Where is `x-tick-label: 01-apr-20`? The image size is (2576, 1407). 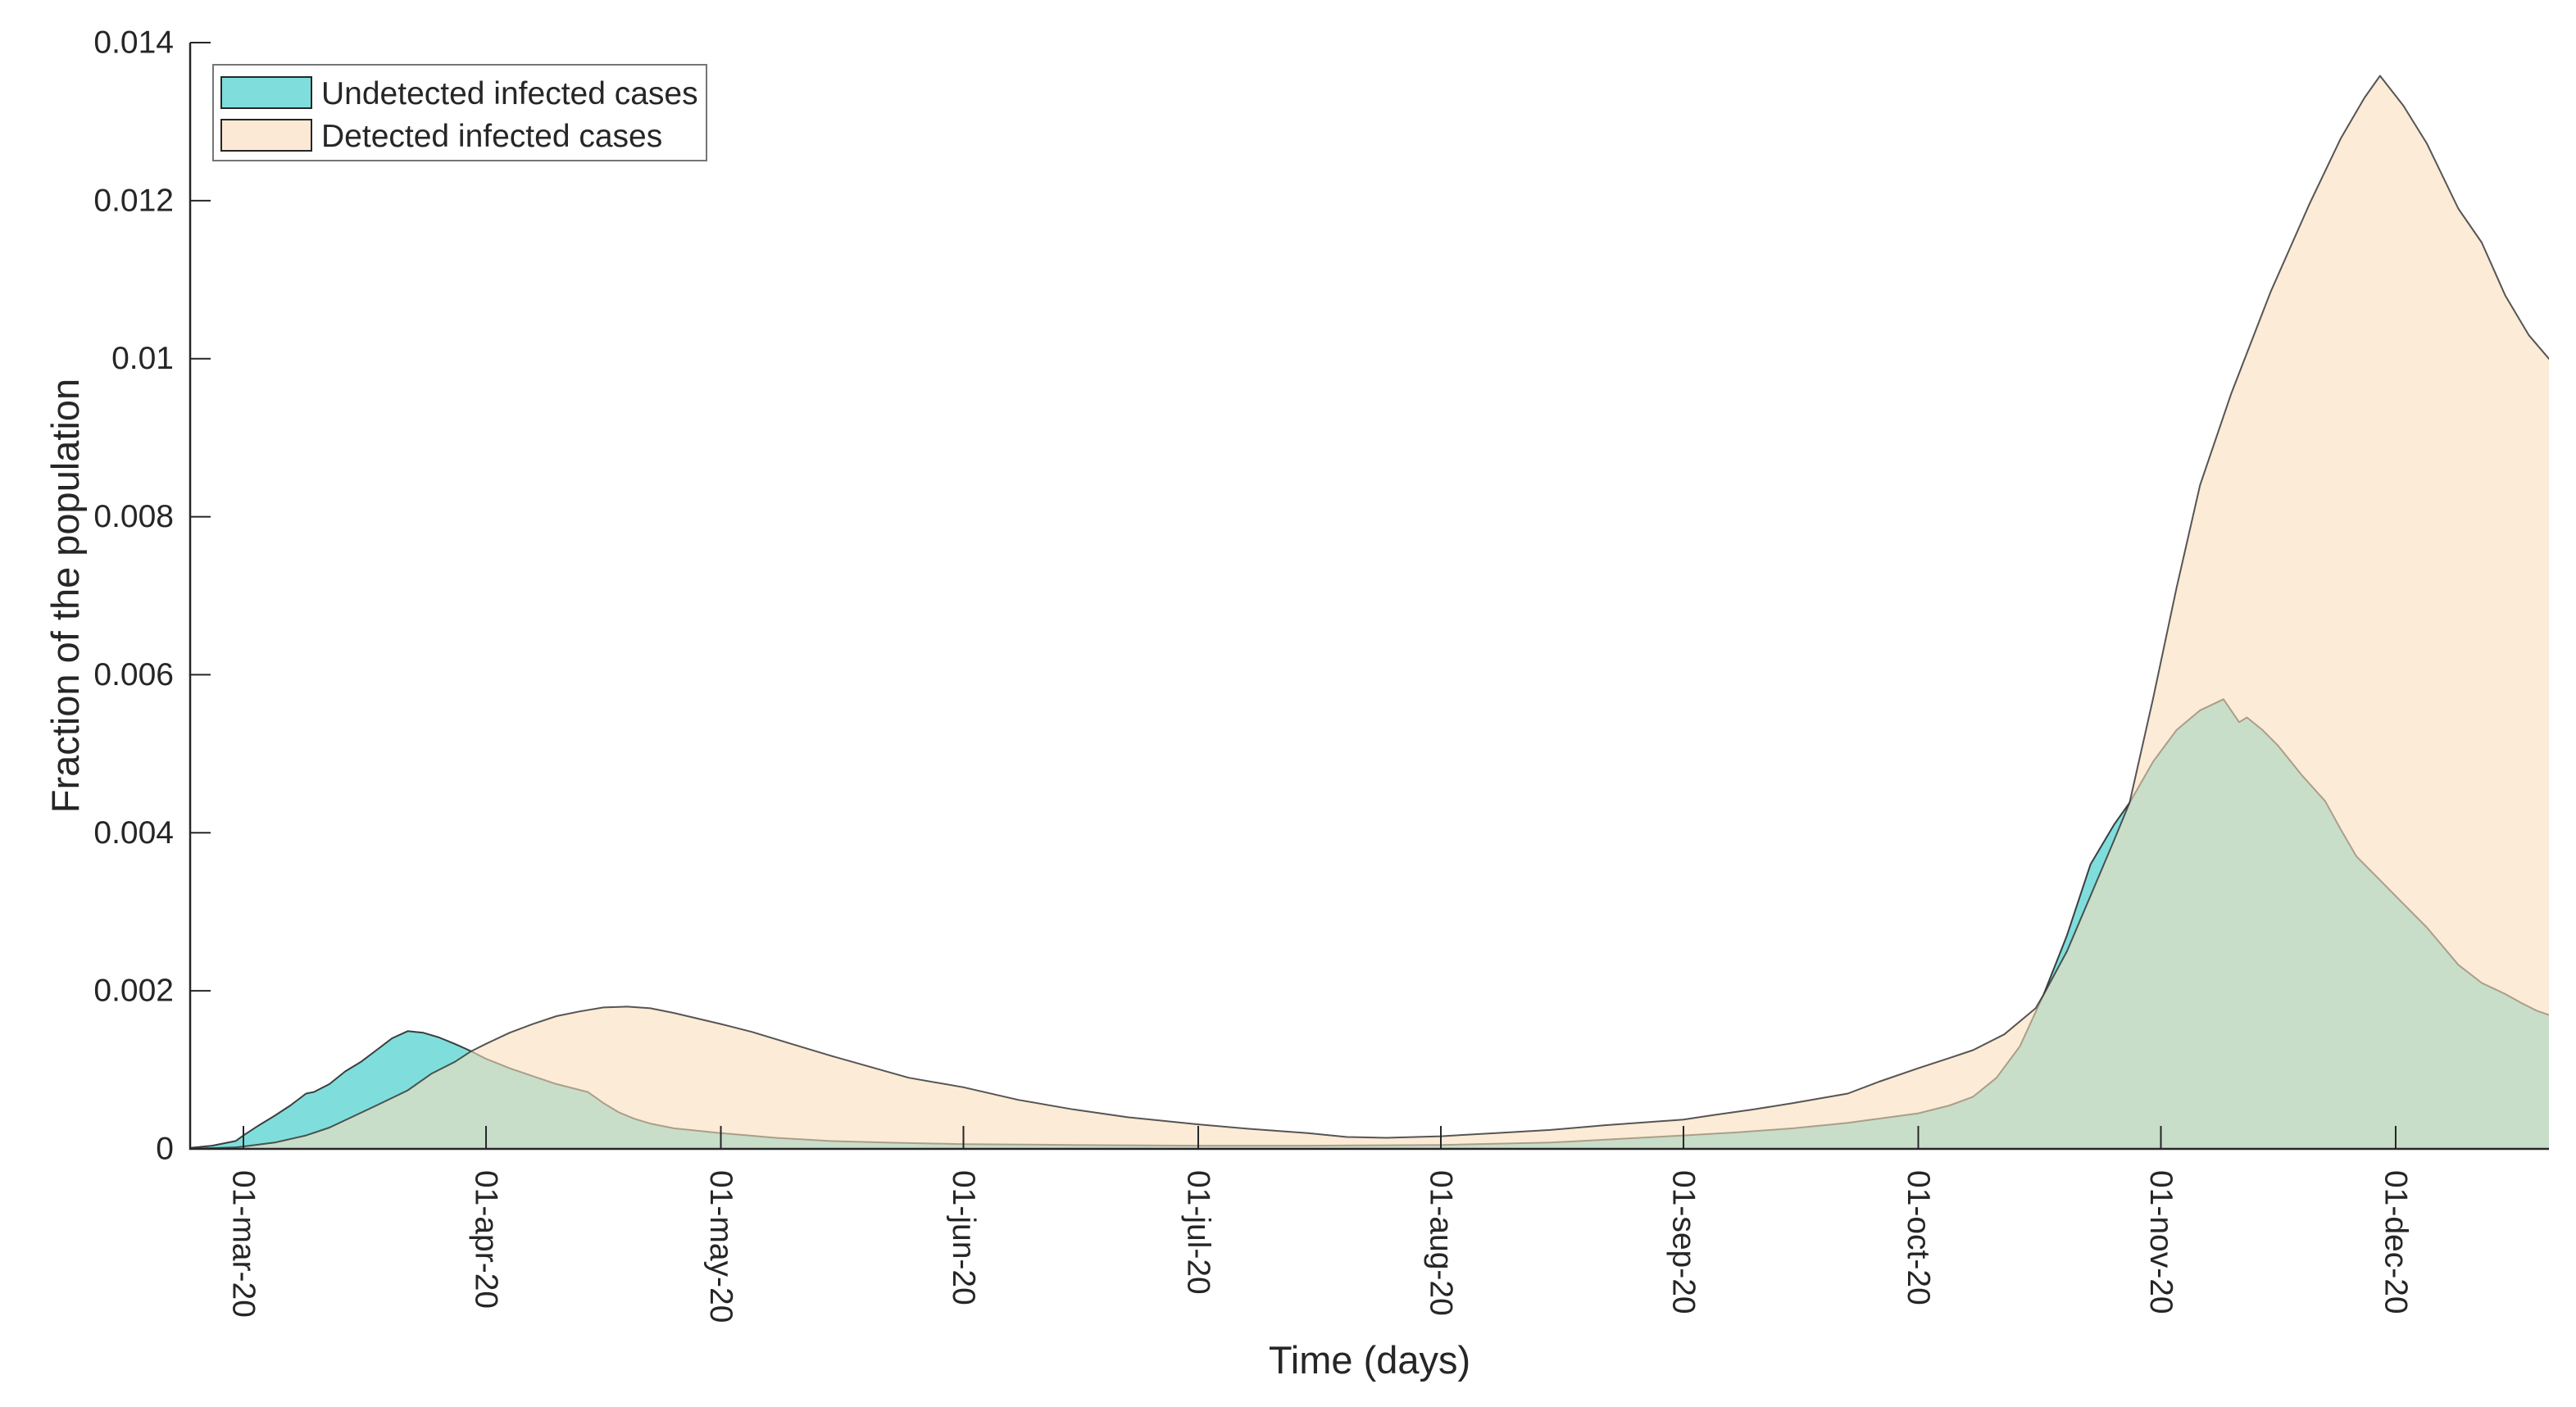
x-tick-label: 01-apr-20 is located at coordinates (486, 1240).